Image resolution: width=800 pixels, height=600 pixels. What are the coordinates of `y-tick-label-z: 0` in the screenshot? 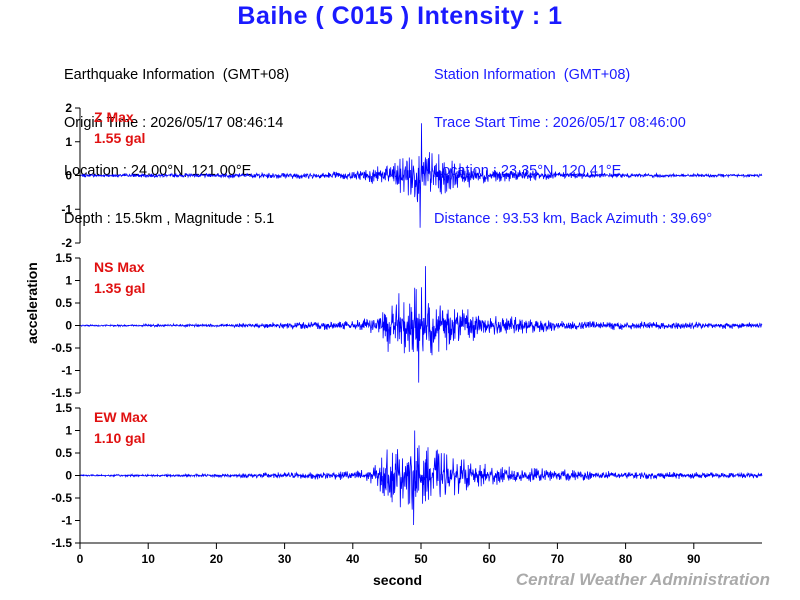 It's located at (68, 176).